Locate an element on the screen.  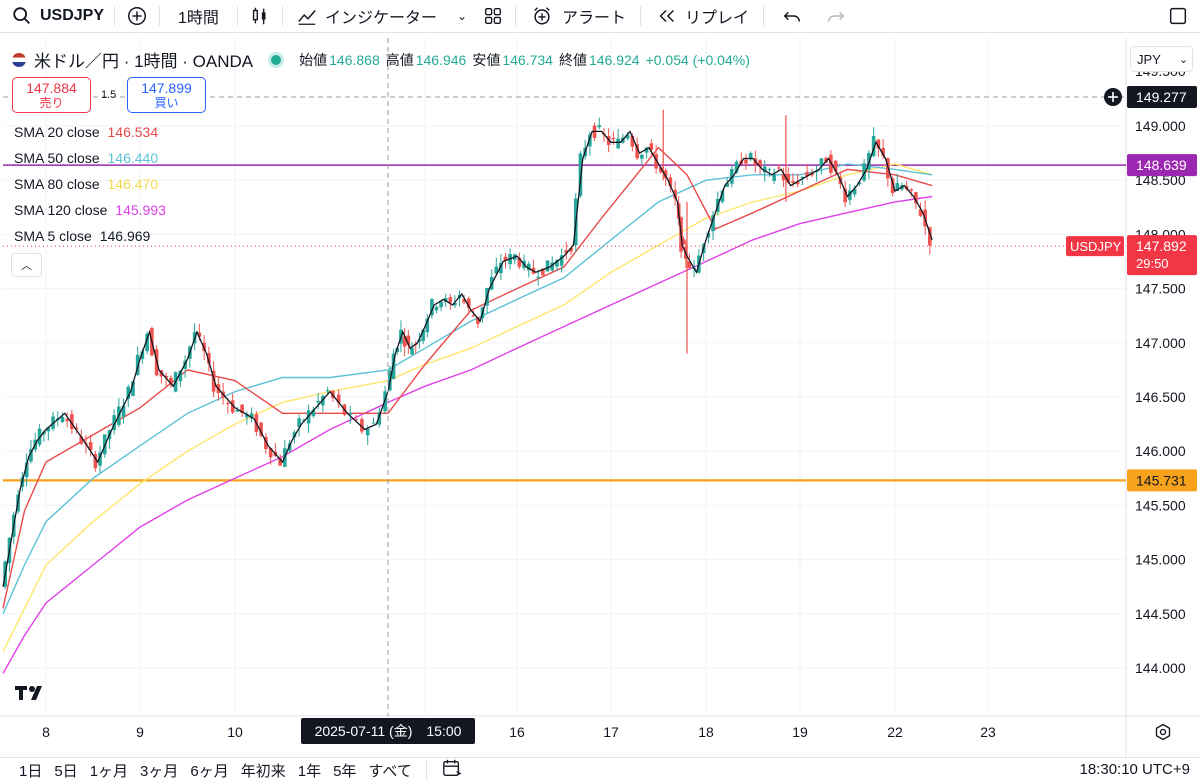
calendar-icon is located at coordinates (452, 770).